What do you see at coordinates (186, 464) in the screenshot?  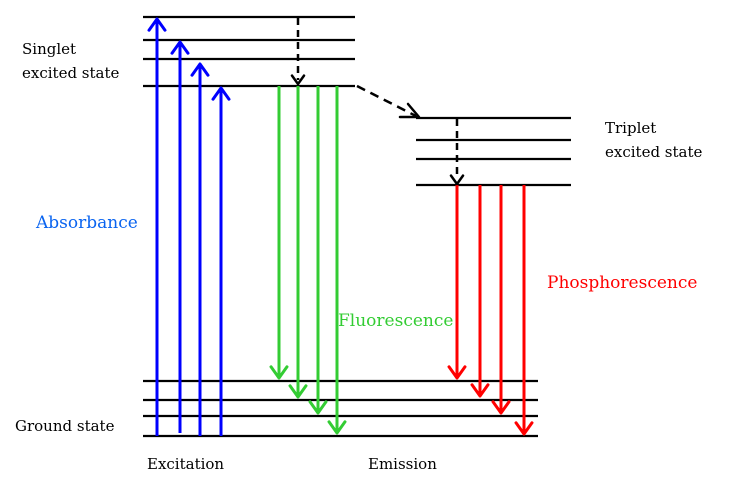 I see `excitation-label: Excitation` at bounding box center [186, 464].